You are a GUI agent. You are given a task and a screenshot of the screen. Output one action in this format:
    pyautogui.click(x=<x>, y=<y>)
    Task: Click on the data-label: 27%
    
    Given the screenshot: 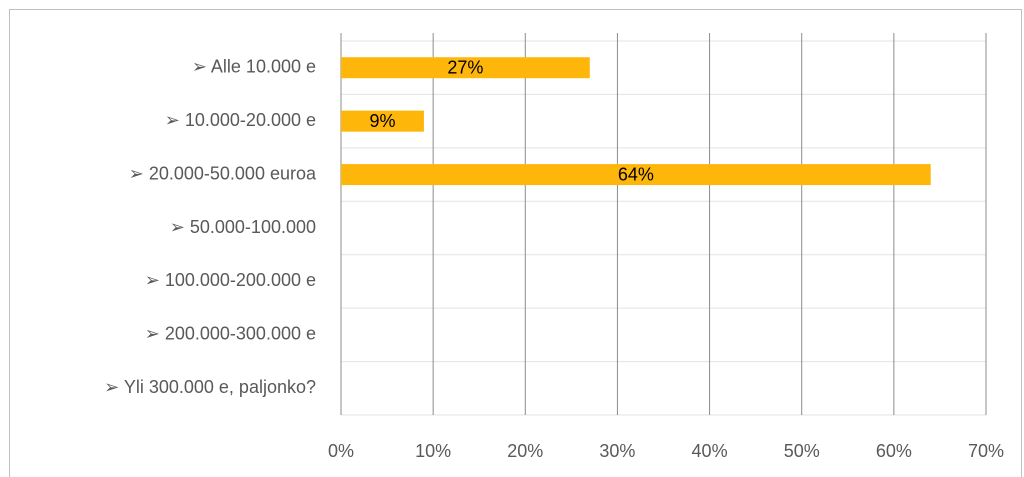 What is the action you would take?
    pyautogui.click(x=465, y=67)
    